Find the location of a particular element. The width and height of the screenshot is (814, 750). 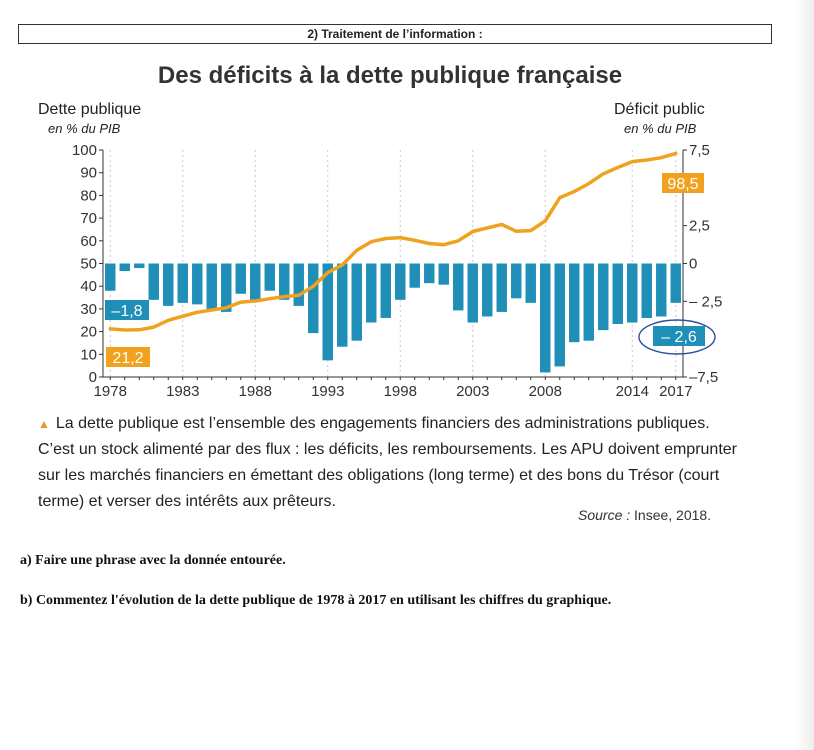

left-tick-label: 10 is located at coordinates (88, 354).